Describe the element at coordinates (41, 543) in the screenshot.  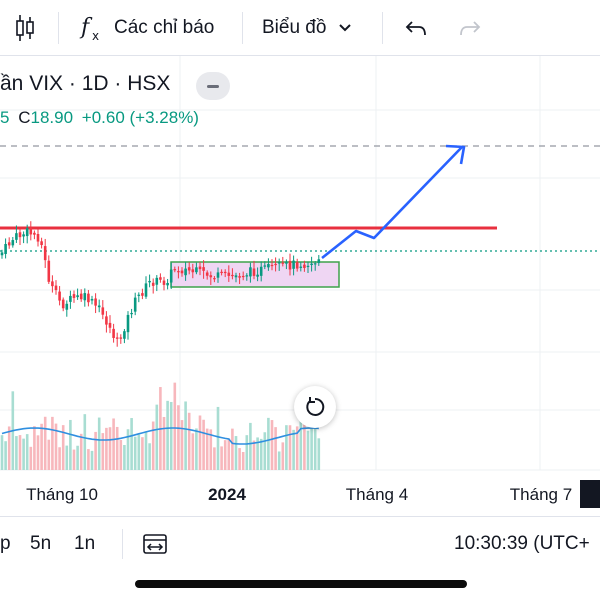
I see `interval-5d-button: 5n` at that location.